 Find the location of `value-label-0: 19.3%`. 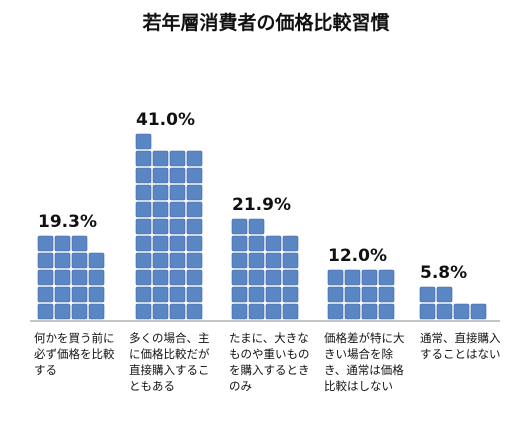

value-label-0: 19.3% is located at coordinates (67, 222).